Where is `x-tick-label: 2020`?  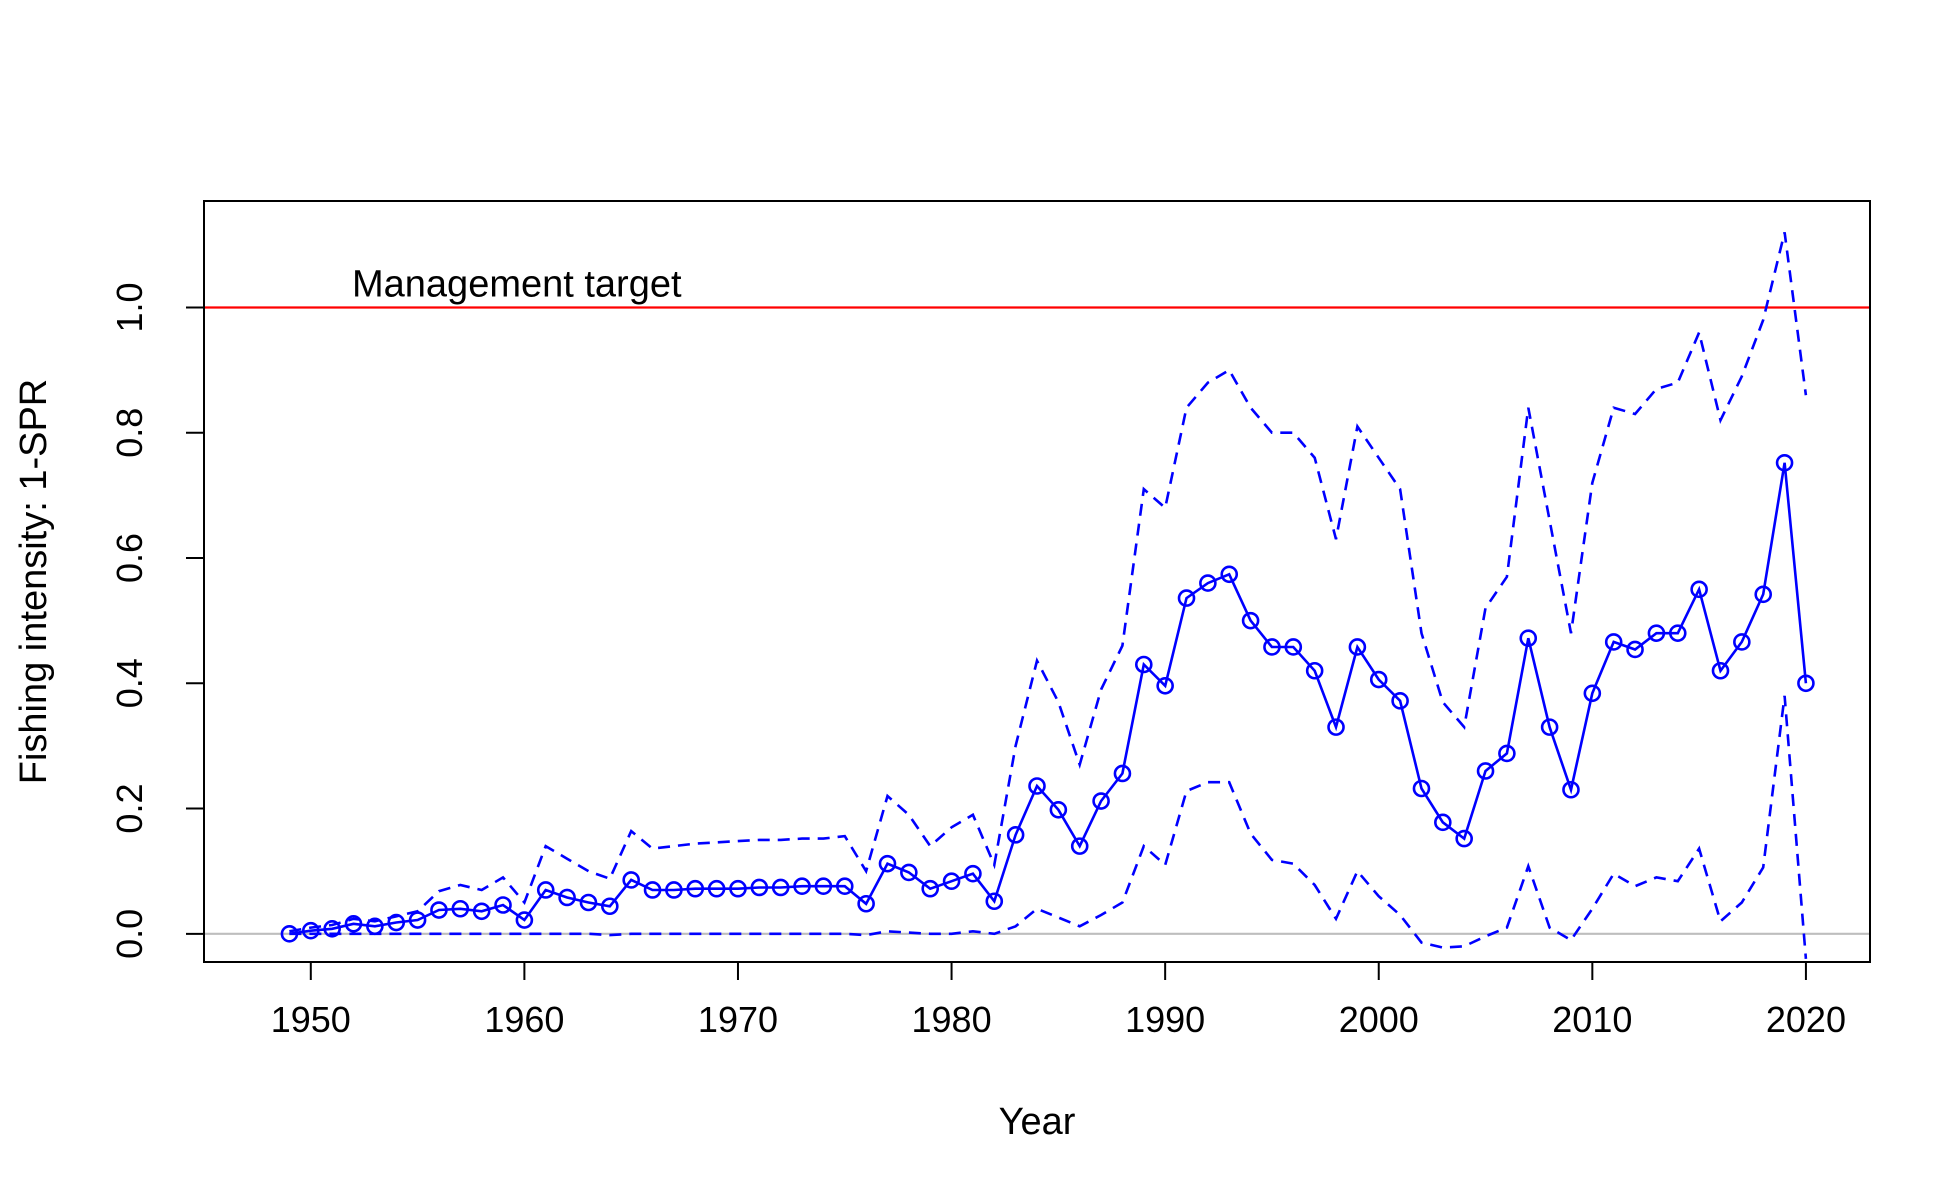
x-tick-label: 2020 is located at coordinates (1806, 1019).